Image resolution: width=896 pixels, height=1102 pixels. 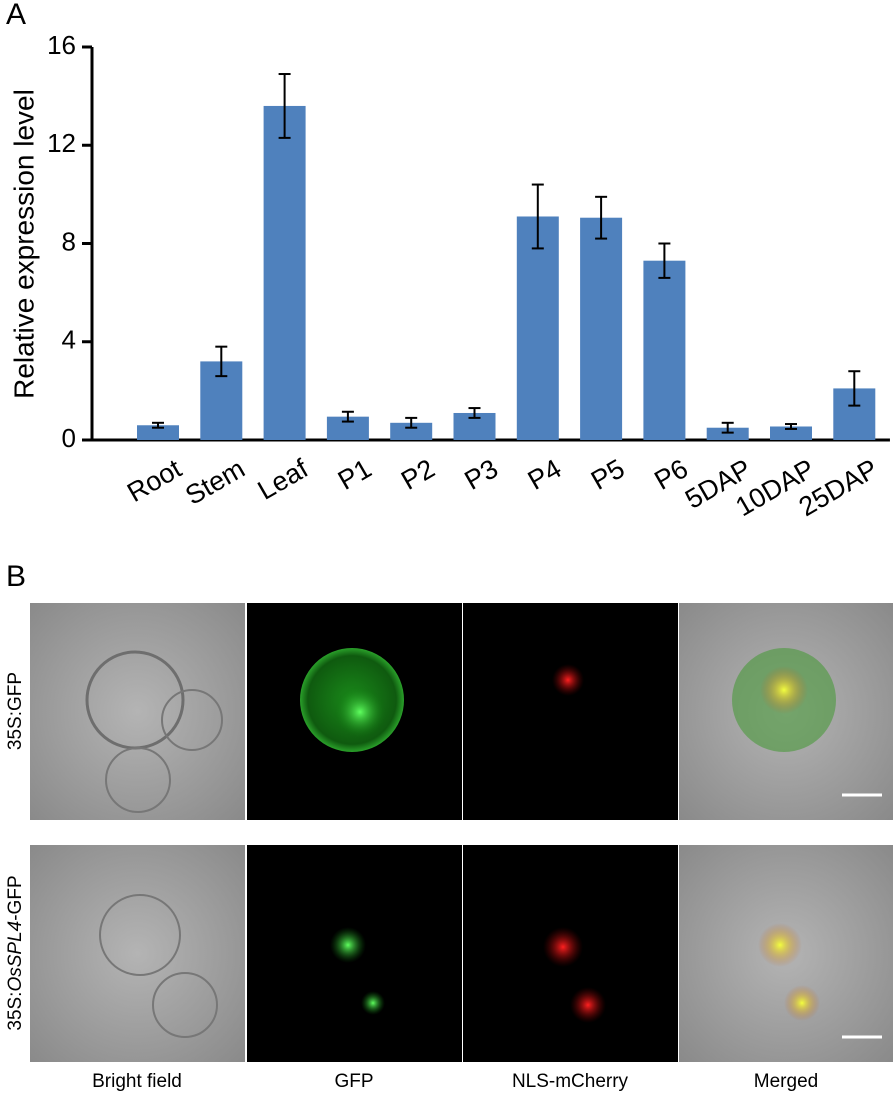 What do you see at coordinates (283, 479) in the screenshot?
I see `x-tick-label: Leaf` at bounding box center [283, 479].